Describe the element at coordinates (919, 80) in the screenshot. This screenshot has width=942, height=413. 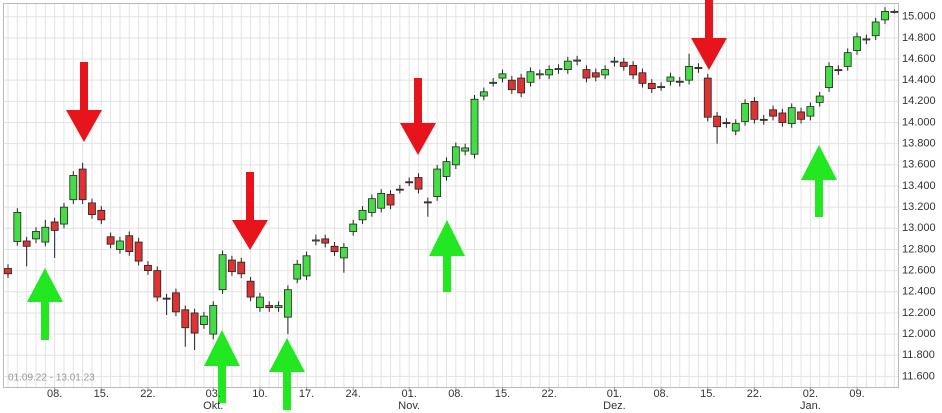
I see `y-tick-label: 14.400` at that location.